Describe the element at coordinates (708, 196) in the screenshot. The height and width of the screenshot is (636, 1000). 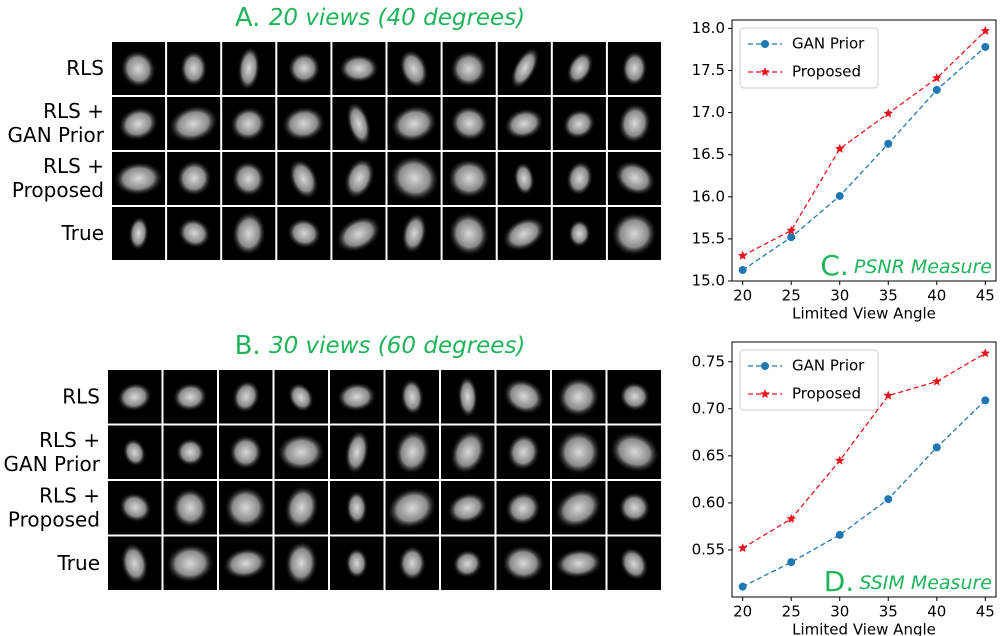
I see `y-tick-label: 16.0` at that location.